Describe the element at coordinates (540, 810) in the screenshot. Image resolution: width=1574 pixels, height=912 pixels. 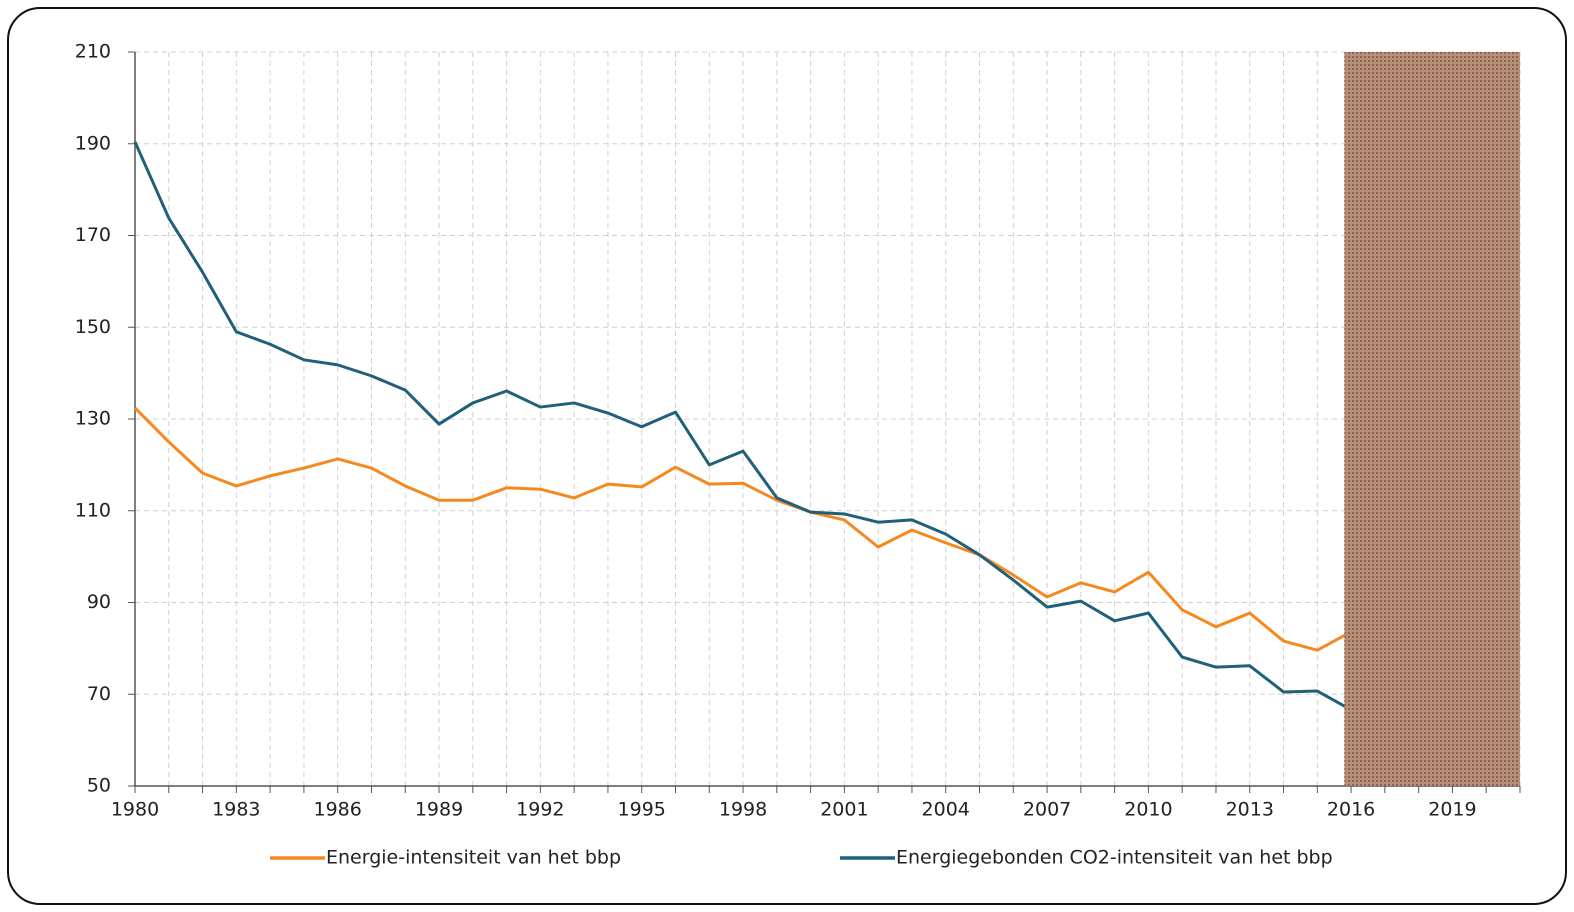
I see `x-tick-label: 1992` at that location.